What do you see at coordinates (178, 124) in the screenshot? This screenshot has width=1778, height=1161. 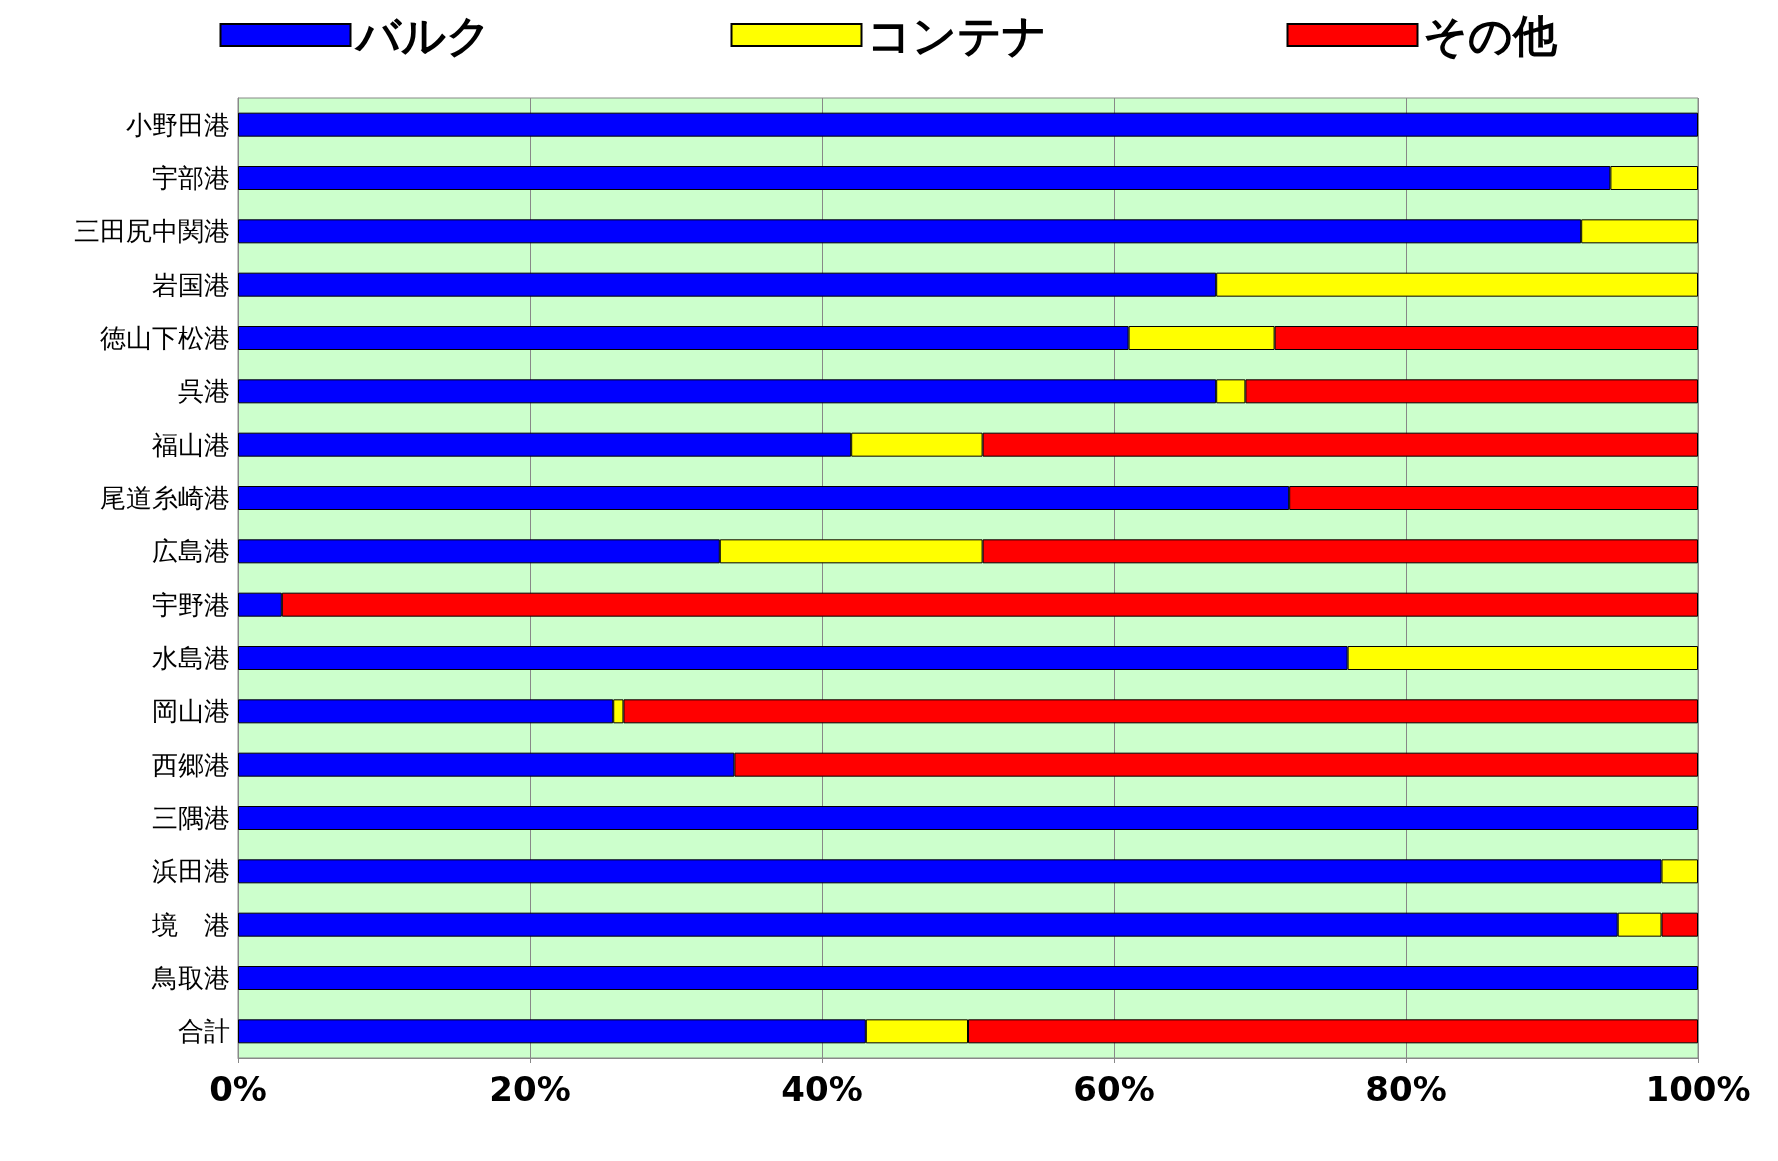 I see `y-tick-label: 小野田港` at bounding box center [178, 124].